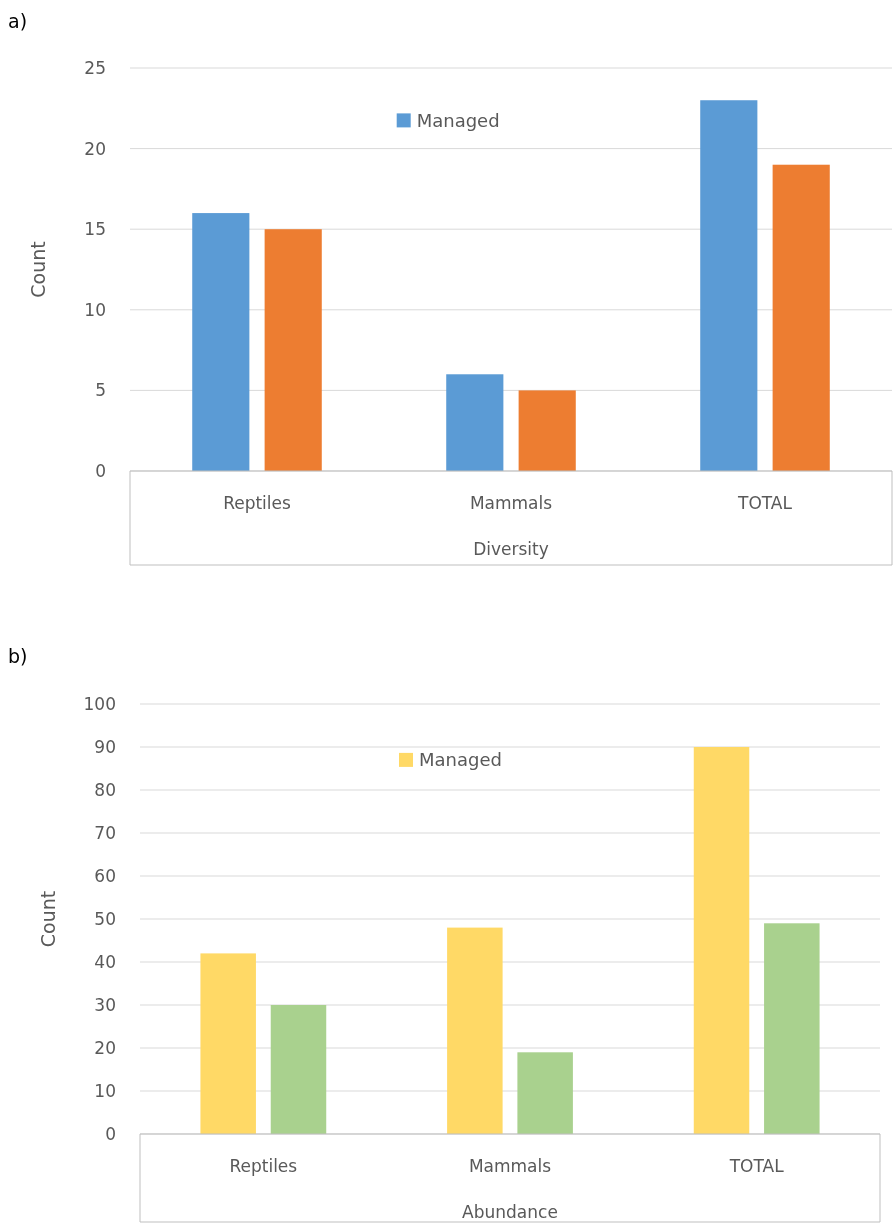 This screenshot has width=894, height=1224. I want to click on y-tick-label: 90, so click(105, 746).